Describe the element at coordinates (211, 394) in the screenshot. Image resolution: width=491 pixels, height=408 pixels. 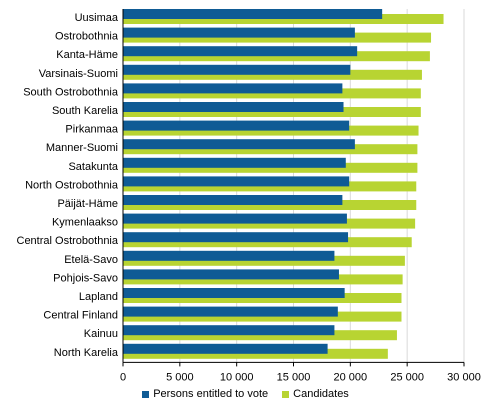
I see `legend-label-voters: Persons entitled to vote` at that location.